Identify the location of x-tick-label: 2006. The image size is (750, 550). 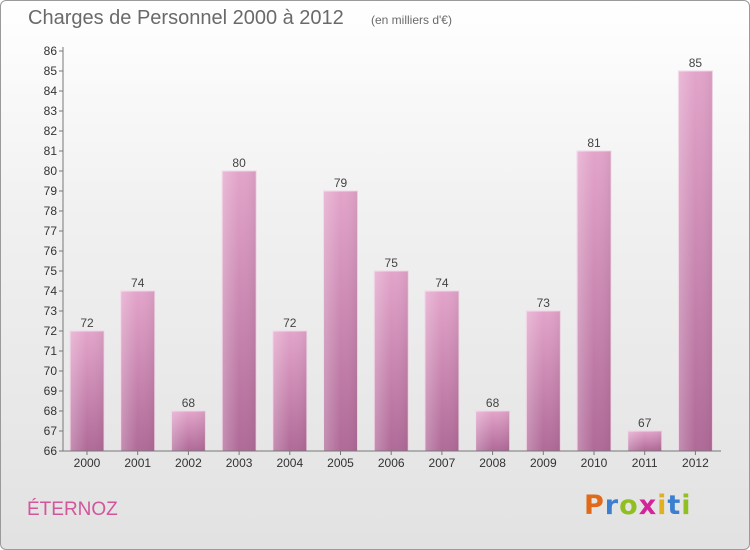
(391, 463).